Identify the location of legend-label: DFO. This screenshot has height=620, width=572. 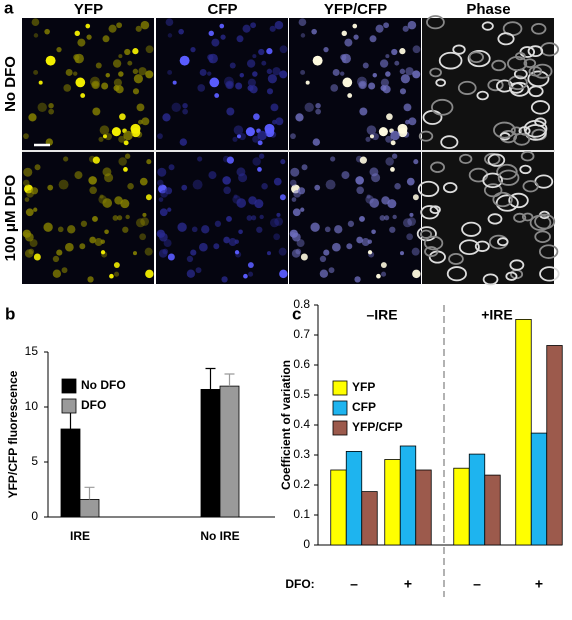
(93, 405).